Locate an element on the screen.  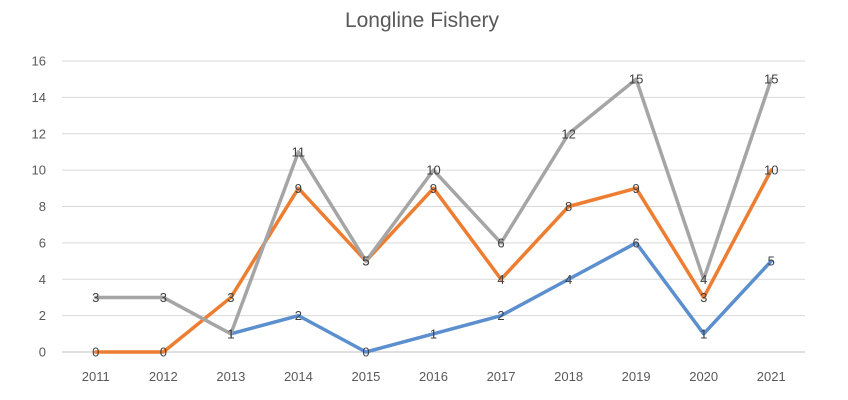
y-tick-label: 4 is located at coordinates (42, 279).